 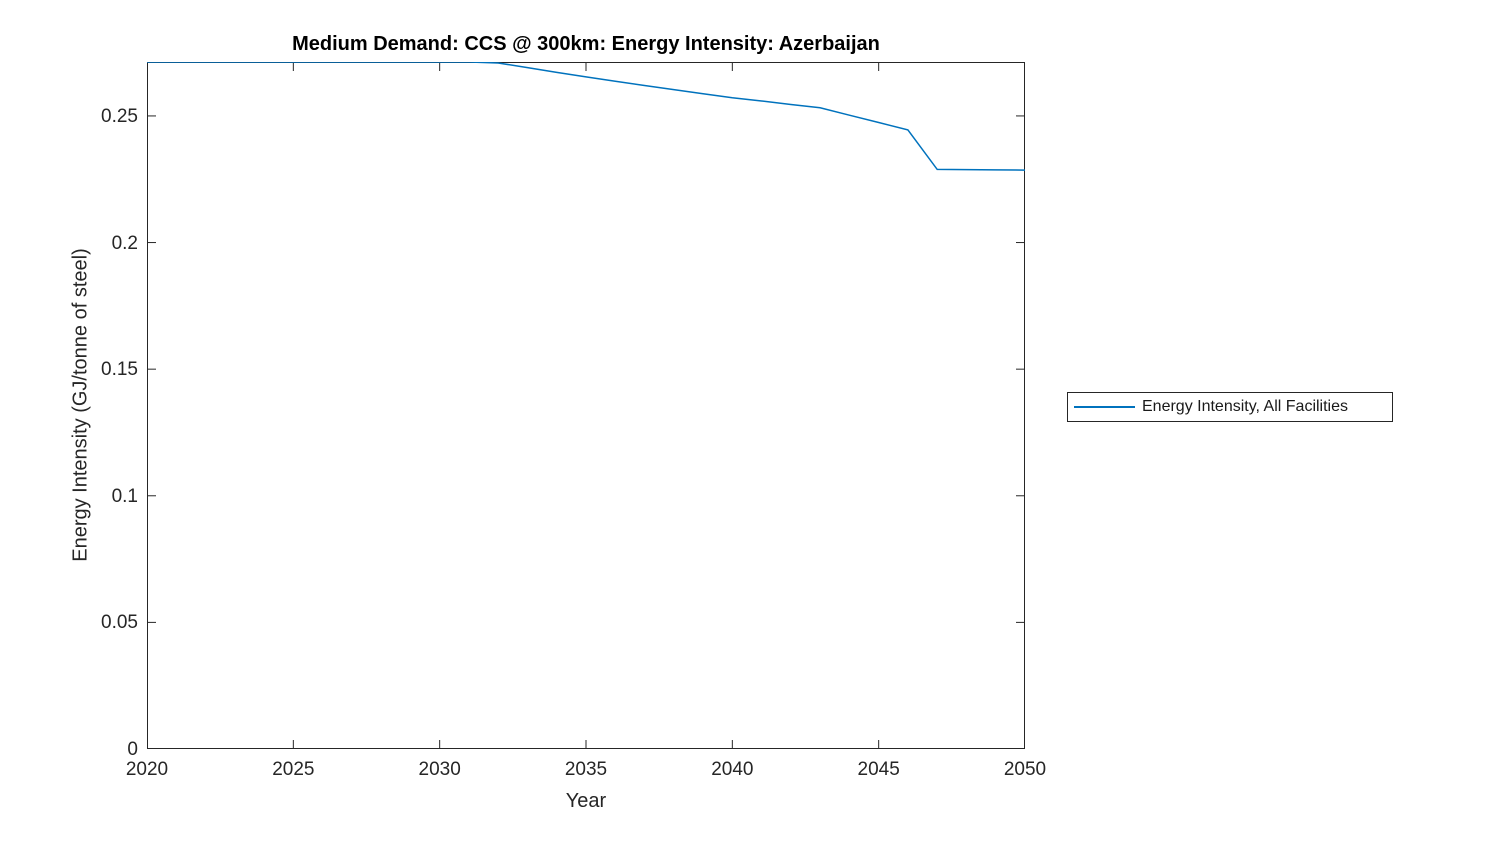 What do you see at coordinates (124, 243) in the screenshot?
I see `y-tick-label: 0.2` at bounding box center [124, 243].